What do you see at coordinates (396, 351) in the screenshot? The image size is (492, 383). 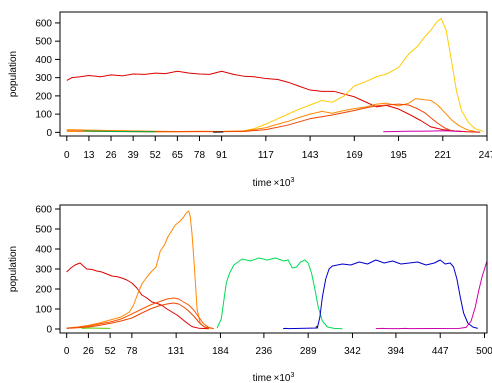 I see `x-tick-label: 394` at bounding box center [396, 351].